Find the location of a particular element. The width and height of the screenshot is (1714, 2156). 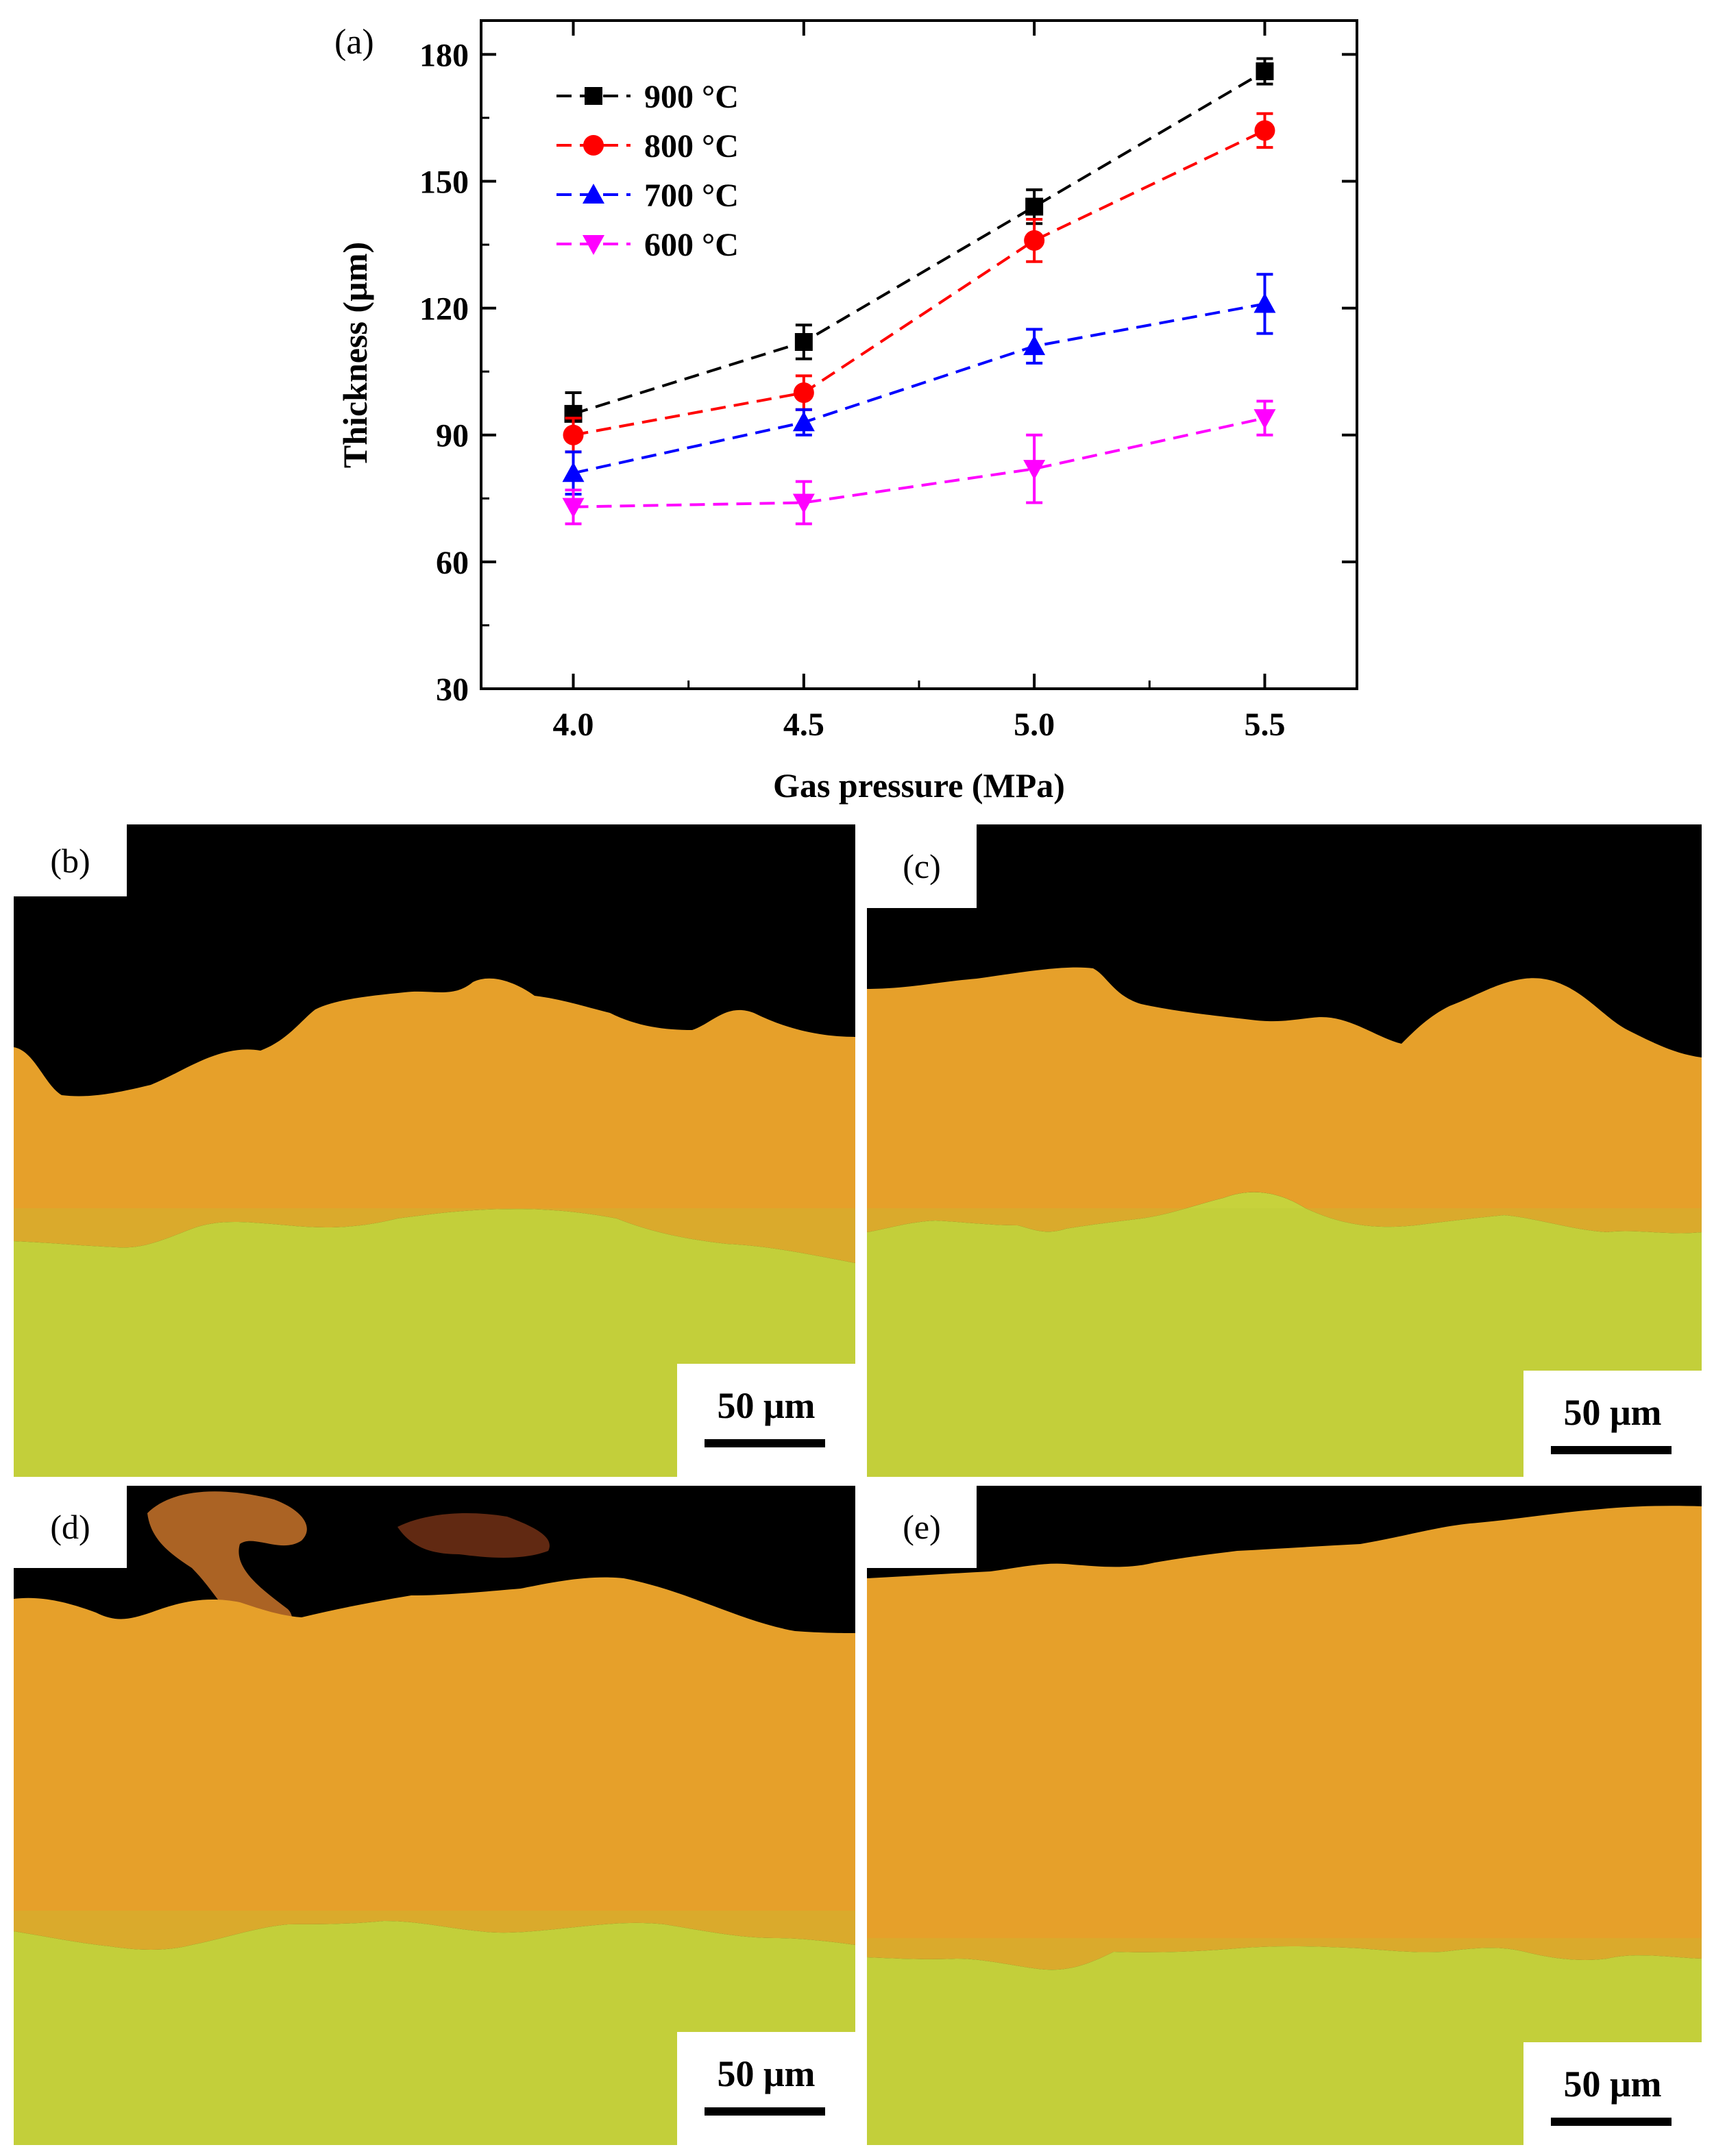

y-tick-label: 150 is located at coordinates (444, 182).